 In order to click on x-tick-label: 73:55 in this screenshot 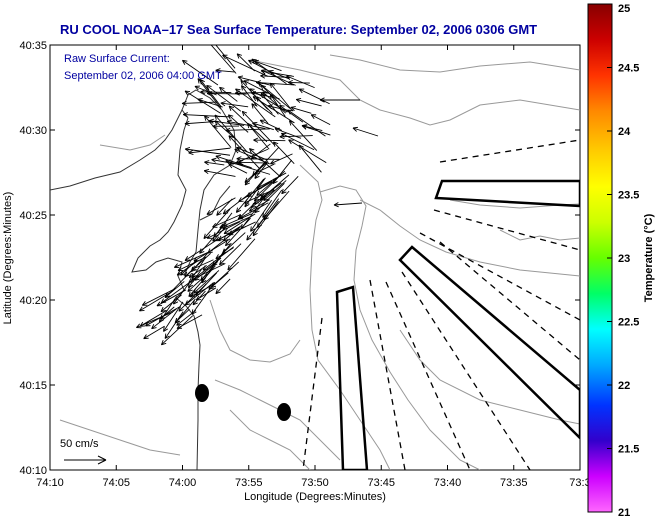, I will do `click(249, 483)`.